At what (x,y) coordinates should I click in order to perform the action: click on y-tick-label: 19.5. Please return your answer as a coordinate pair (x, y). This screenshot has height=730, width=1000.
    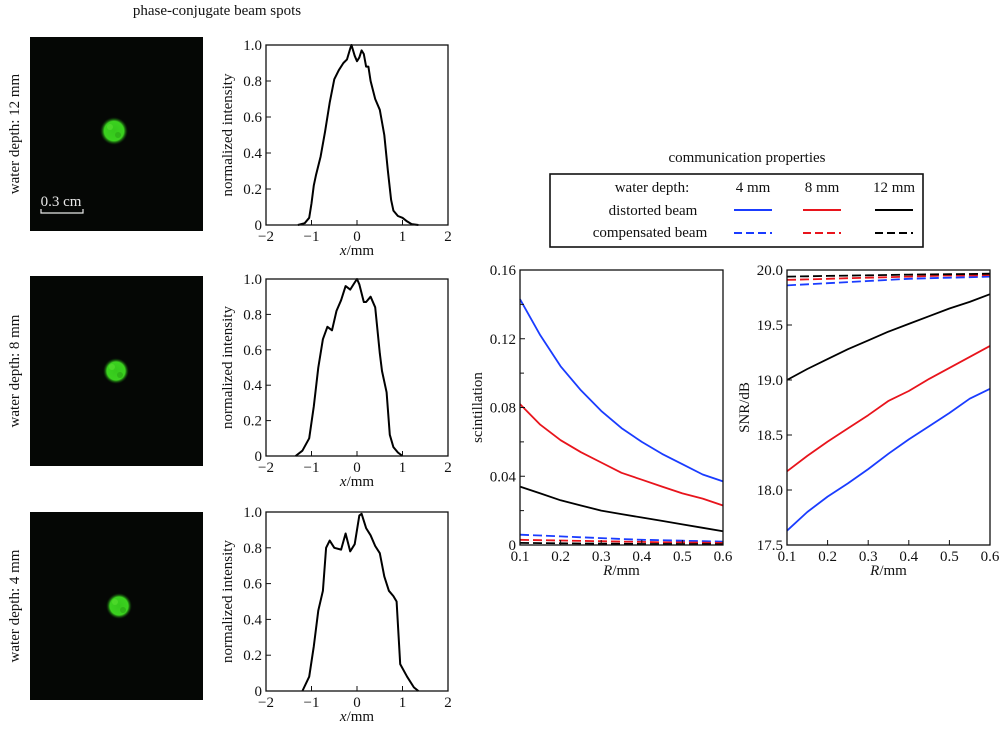
    Looking at the image, I should click on (770, 326).